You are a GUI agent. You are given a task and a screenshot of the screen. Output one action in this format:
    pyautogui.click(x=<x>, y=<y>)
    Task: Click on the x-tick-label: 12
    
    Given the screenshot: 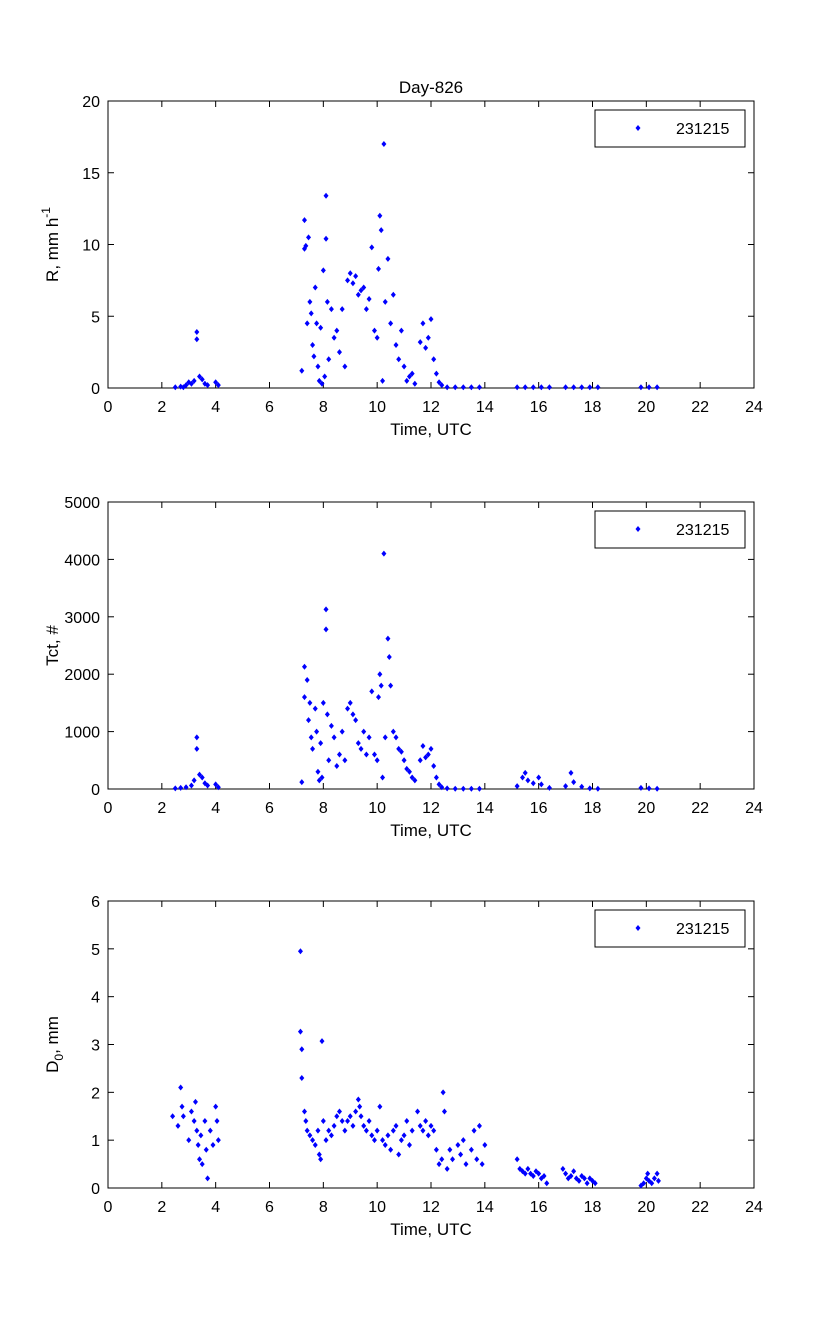 What is the action you would take?
    pyautogui.click(x=431, y=407)
    